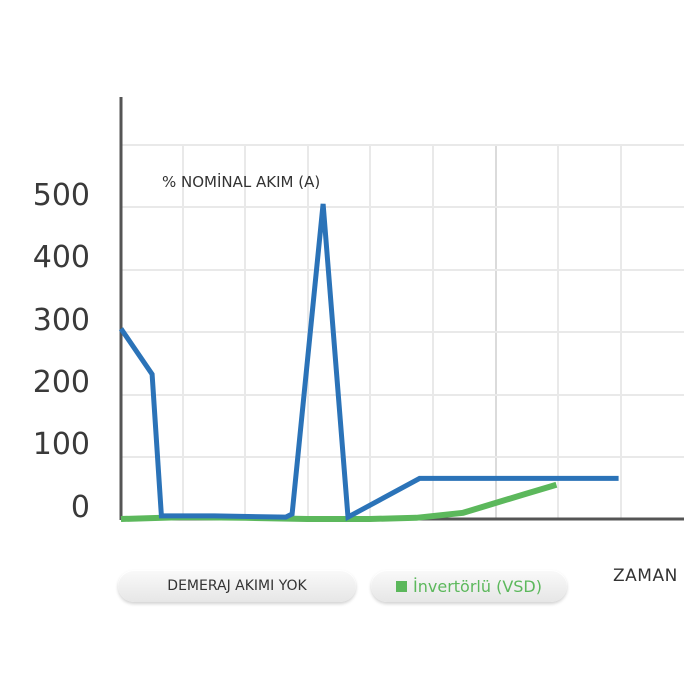 This screenshot has height=700, width=700. Describe the element at coordinates (61, 444) in the screenshot. I see `y-tick-label: 100` at that location.